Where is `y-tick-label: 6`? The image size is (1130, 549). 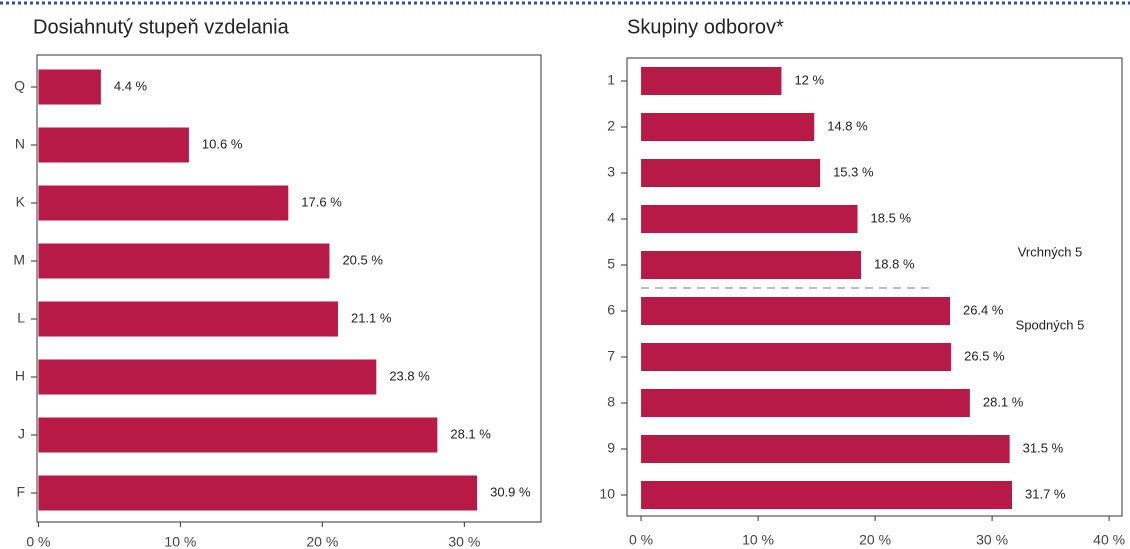
y-tick-label: 6 is located at coordinates (611, 310).